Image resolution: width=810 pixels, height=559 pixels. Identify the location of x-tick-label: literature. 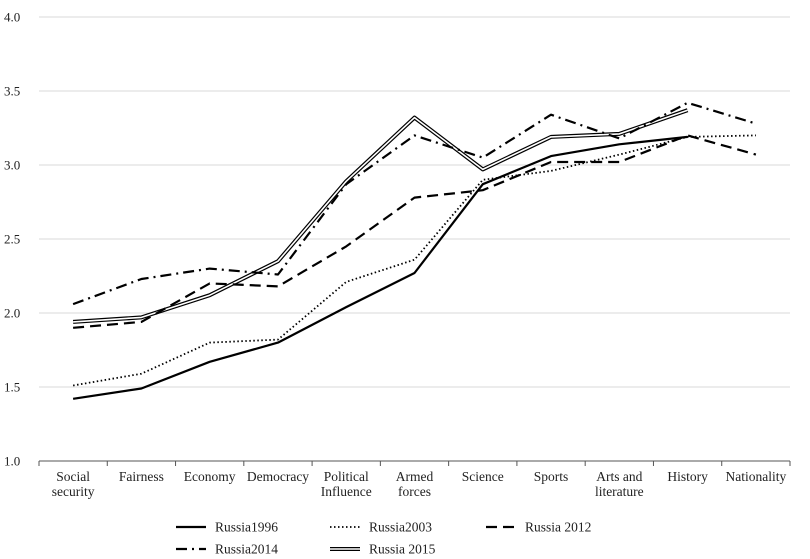
(619, 491).